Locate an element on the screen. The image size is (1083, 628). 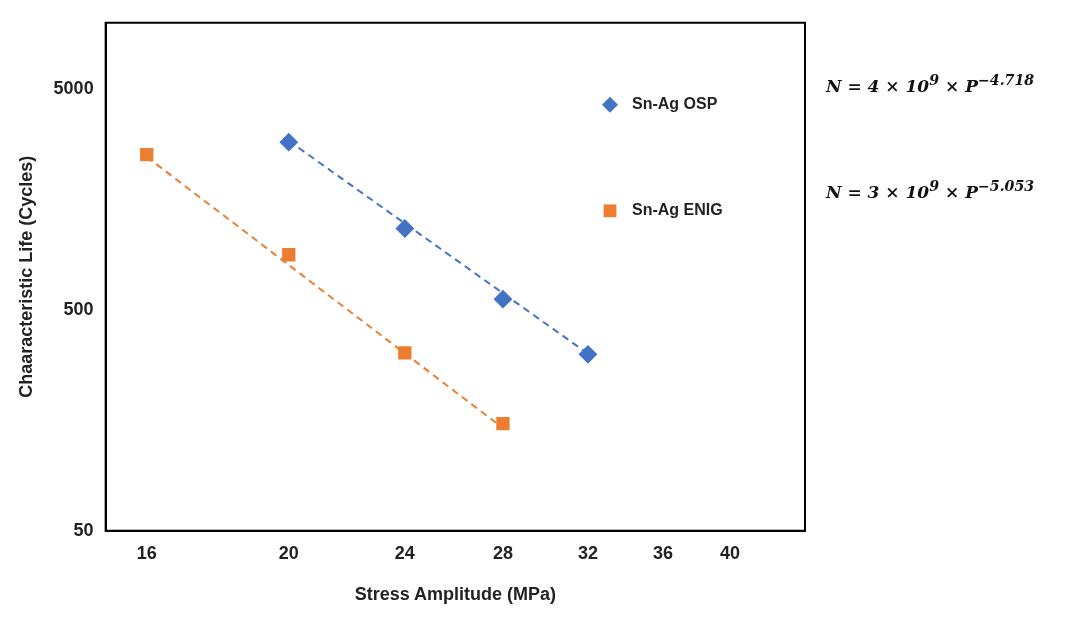
x-tick-label: 24 is located at coordinates (404, 552).